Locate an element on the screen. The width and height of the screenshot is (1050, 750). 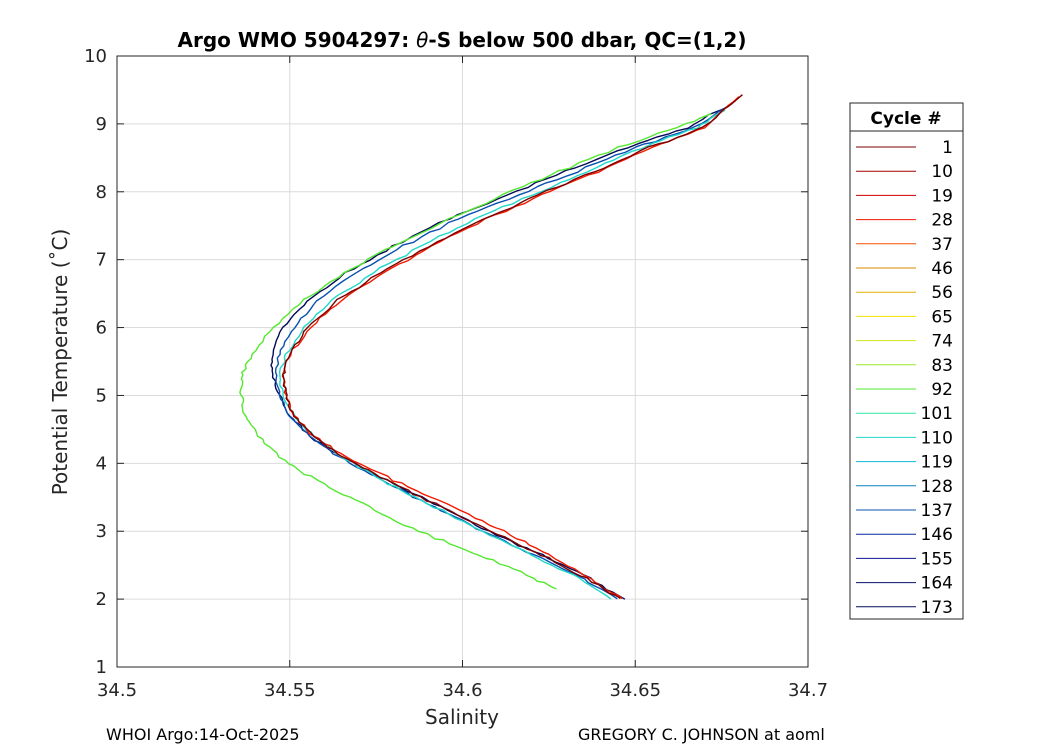
legend-label: 74 is located at coordinates (942, 342).